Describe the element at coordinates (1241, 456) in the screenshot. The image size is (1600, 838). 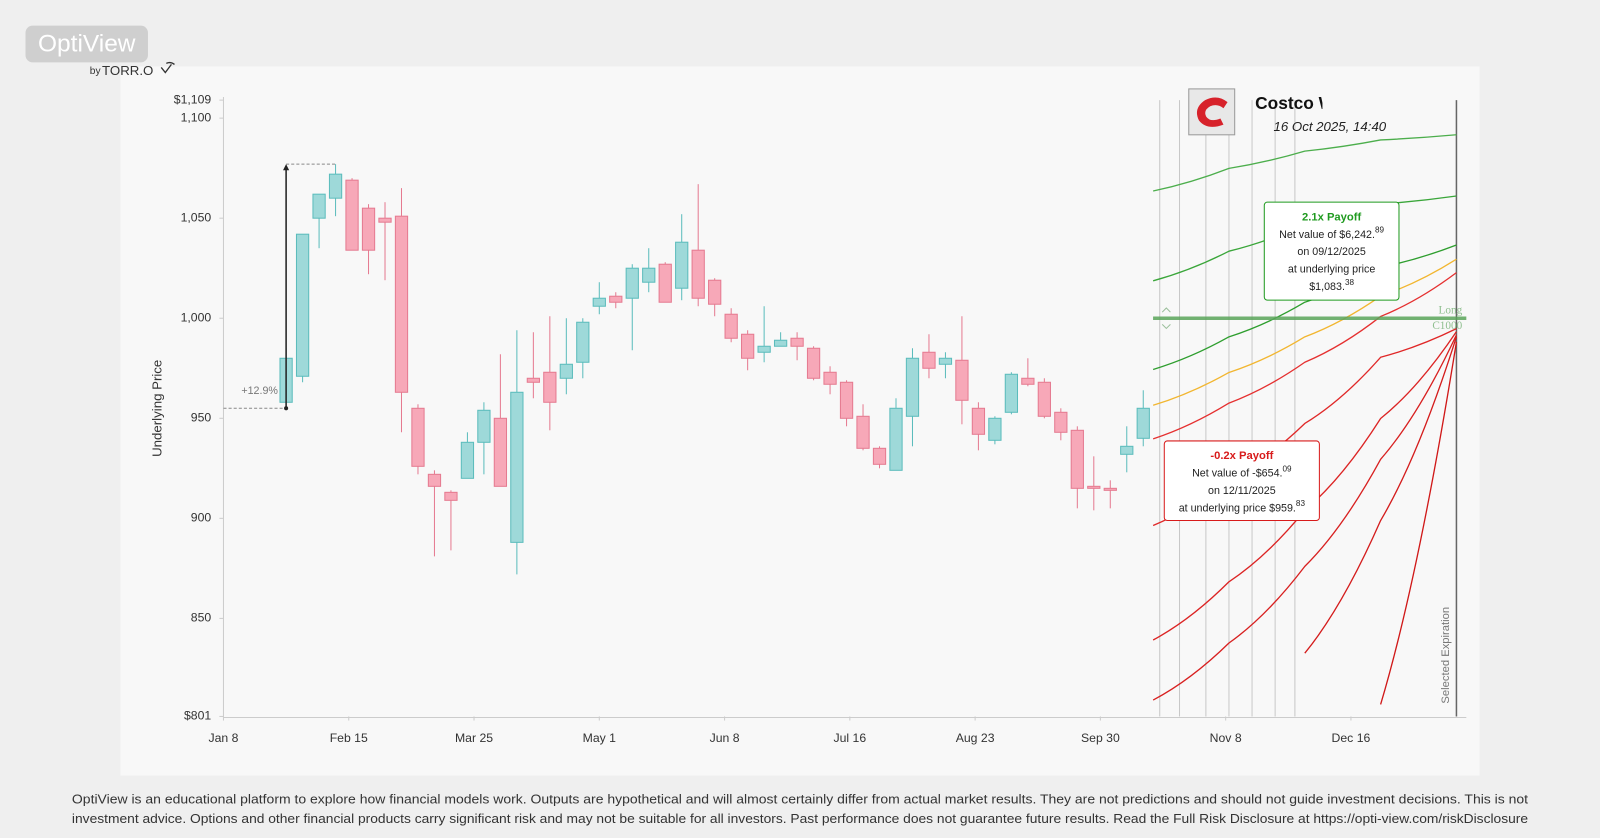
I see `callout-title: -0.2x Payoff` at that location.